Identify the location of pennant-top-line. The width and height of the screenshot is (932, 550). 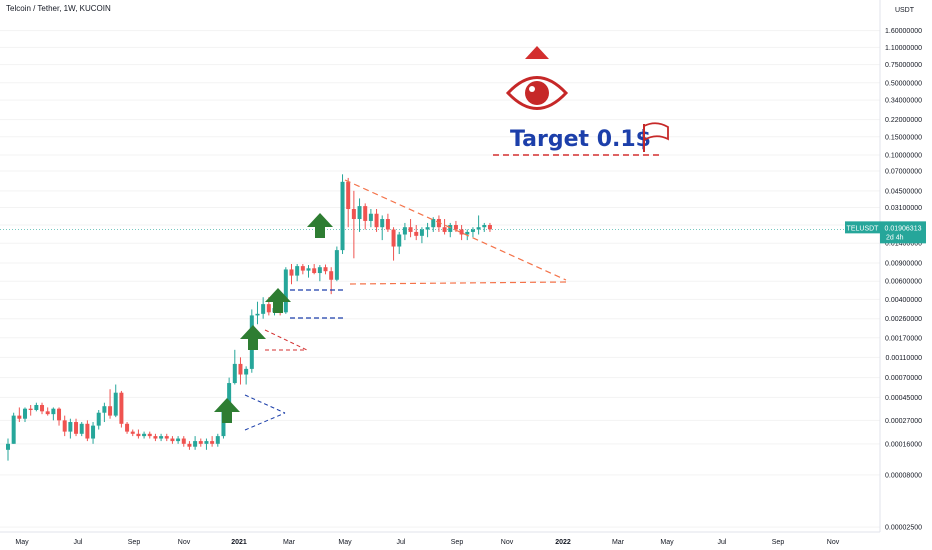
(286, 340).